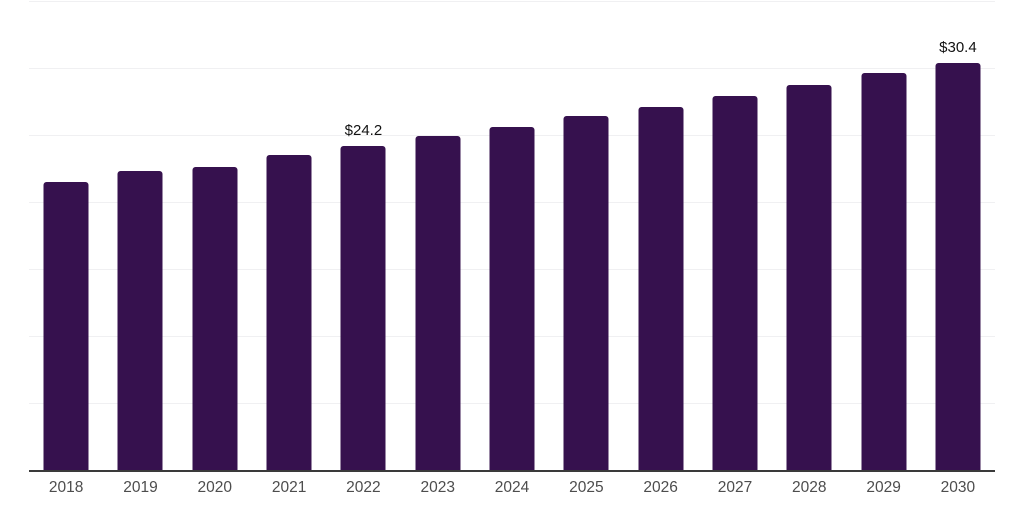 Image resolution: width=1024 pixels, height=512 pixels. Describe the element at coordinates (586, 487) in the screenshot. I see `x-tick-2025: 2025` at that location.